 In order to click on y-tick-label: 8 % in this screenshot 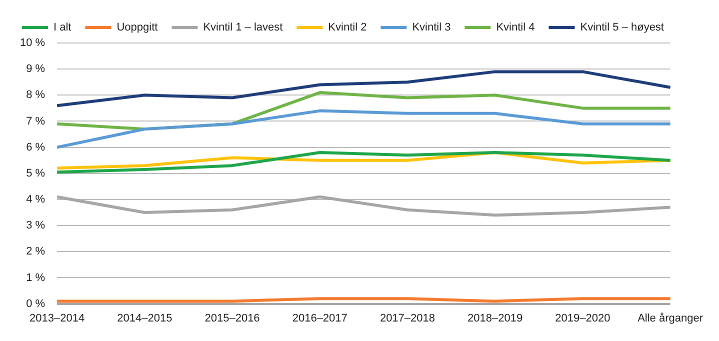, I will do `click(36, 95)`.